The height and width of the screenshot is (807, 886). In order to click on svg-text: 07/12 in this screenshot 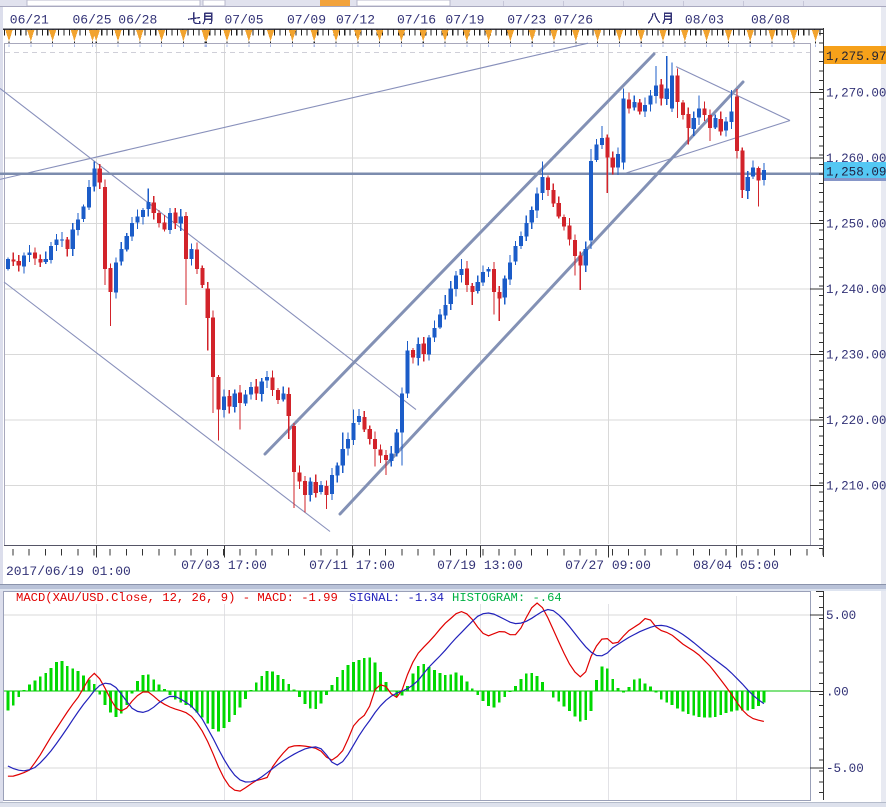, I will do `click(355, 20)`.